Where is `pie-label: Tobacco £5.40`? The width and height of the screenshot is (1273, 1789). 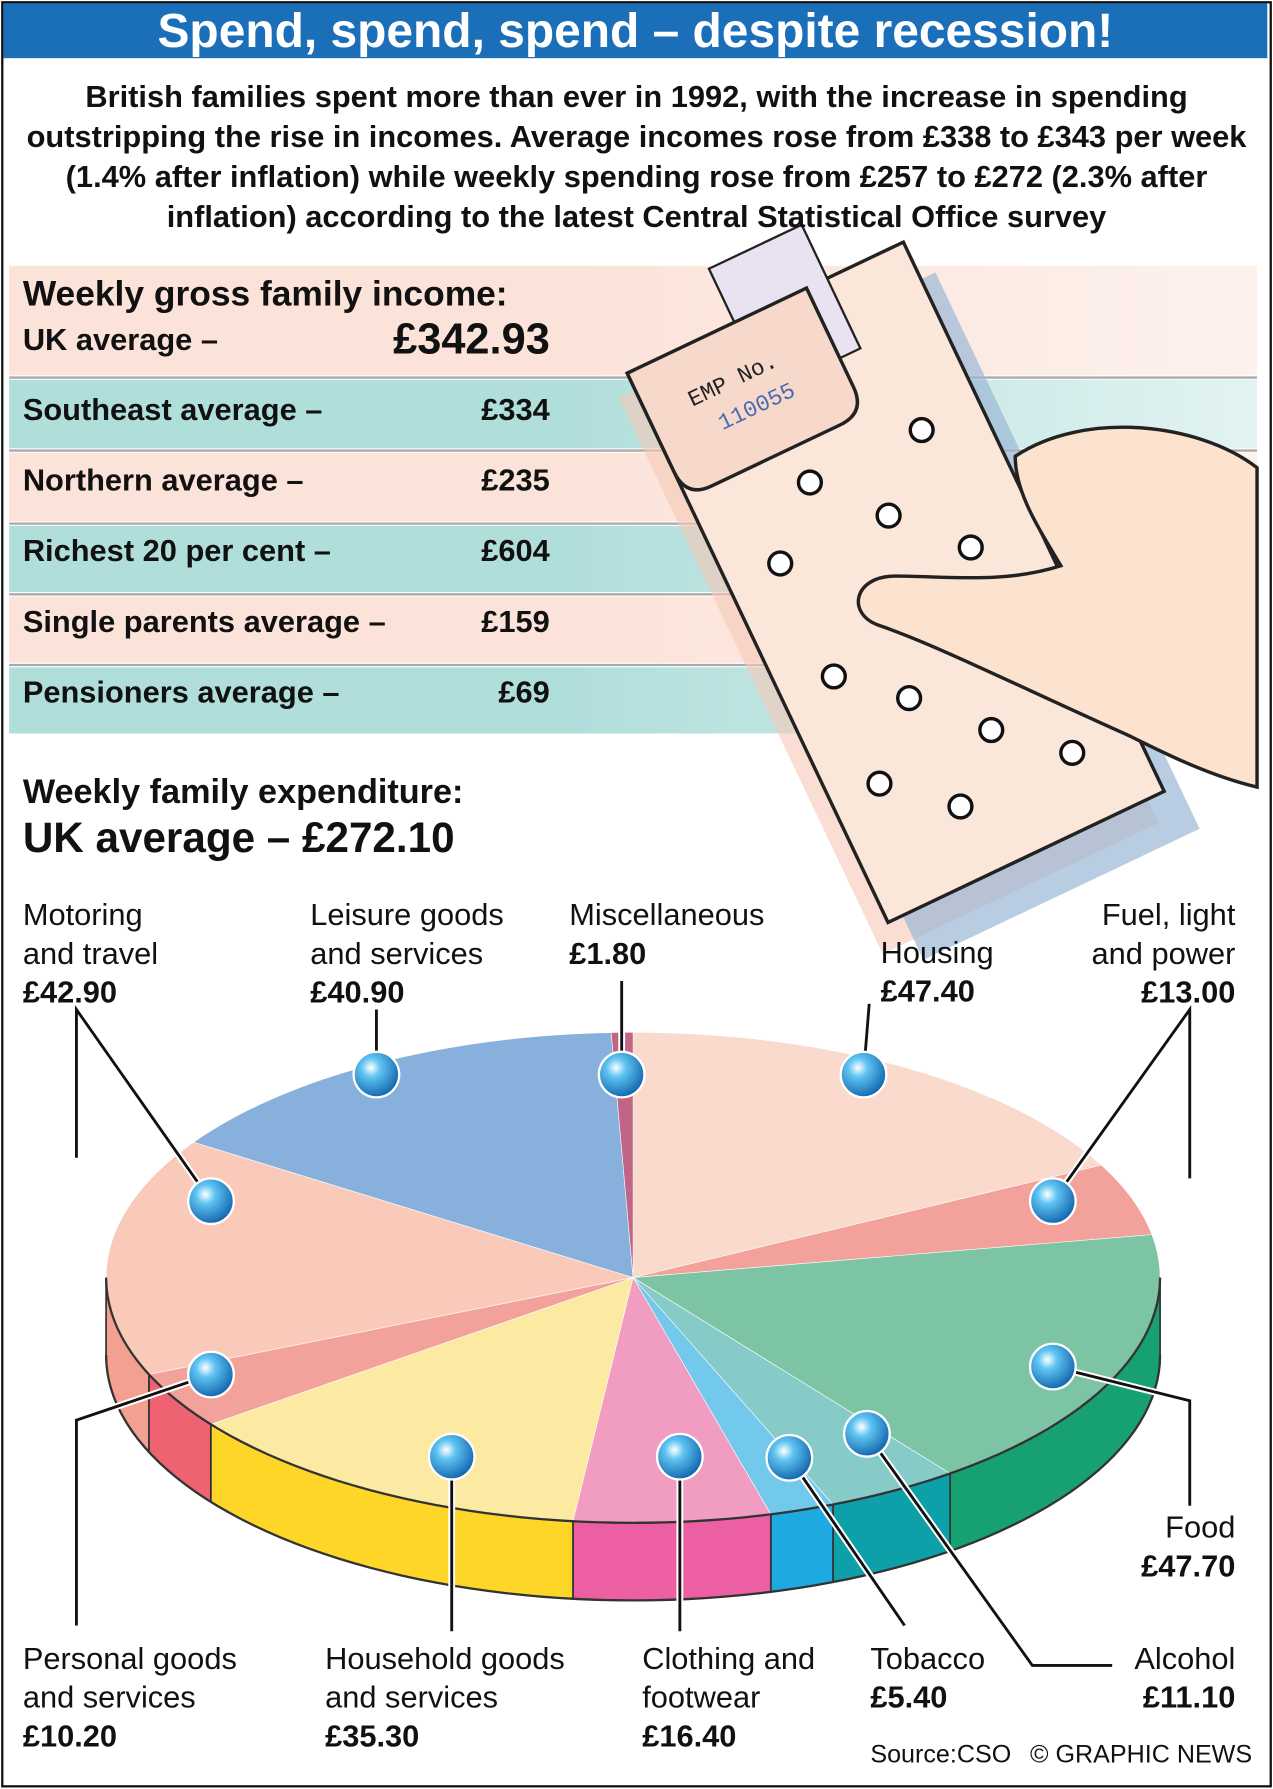
pie-label: Tobacco £5.40 is located at coordinates (961, 1678).